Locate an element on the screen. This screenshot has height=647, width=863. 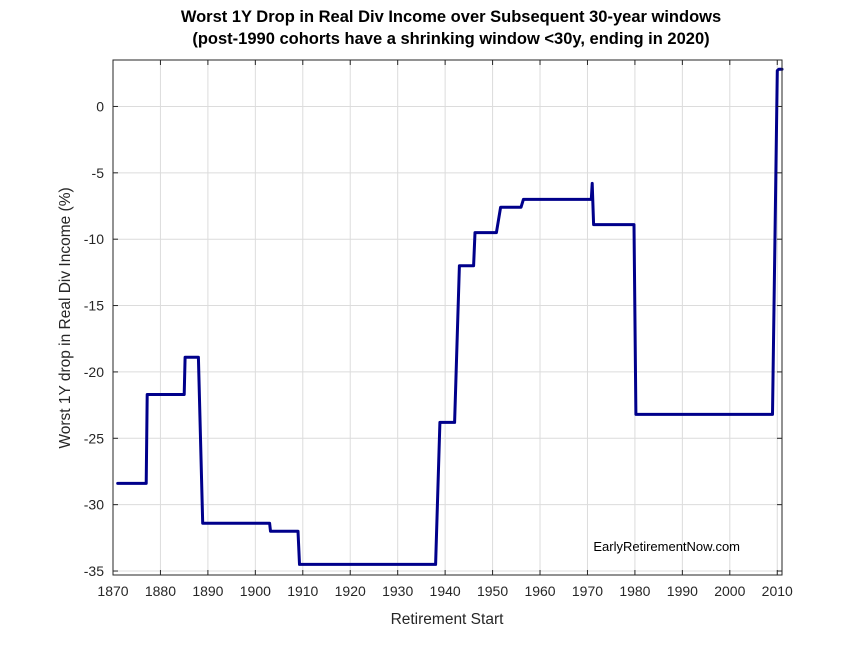
y-tick-label: -35 is located at coordinates (94, 571).